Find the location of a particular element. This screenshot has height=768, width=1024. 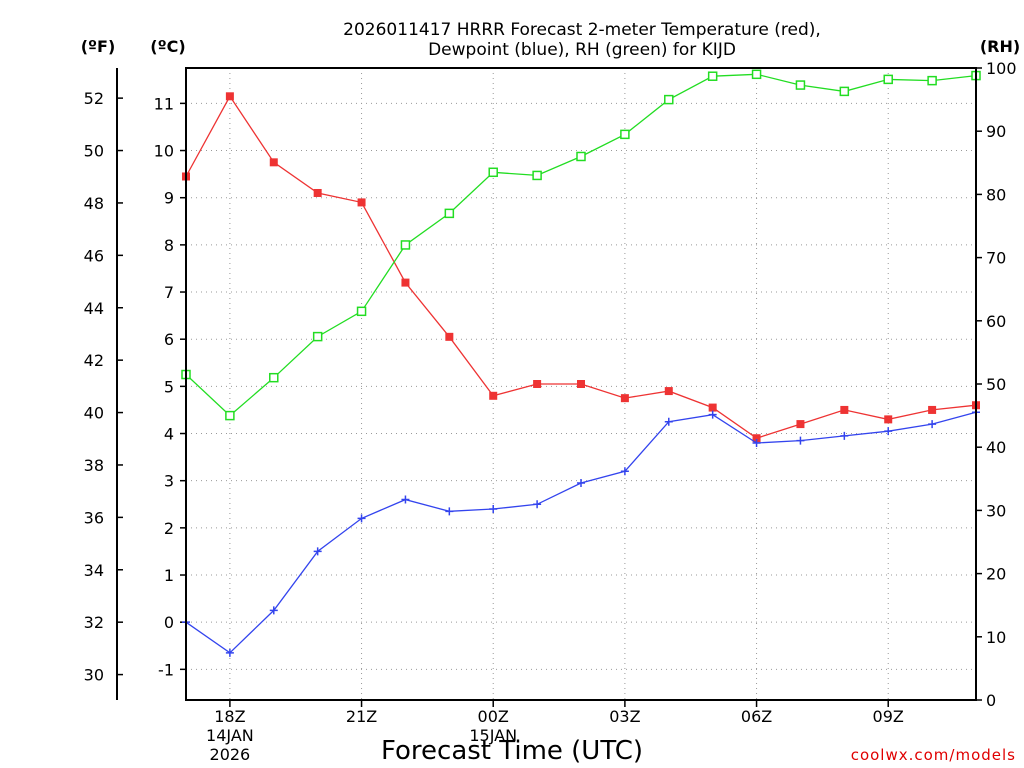

rh-tick-label: 20 is located at coordinates (996, 574).